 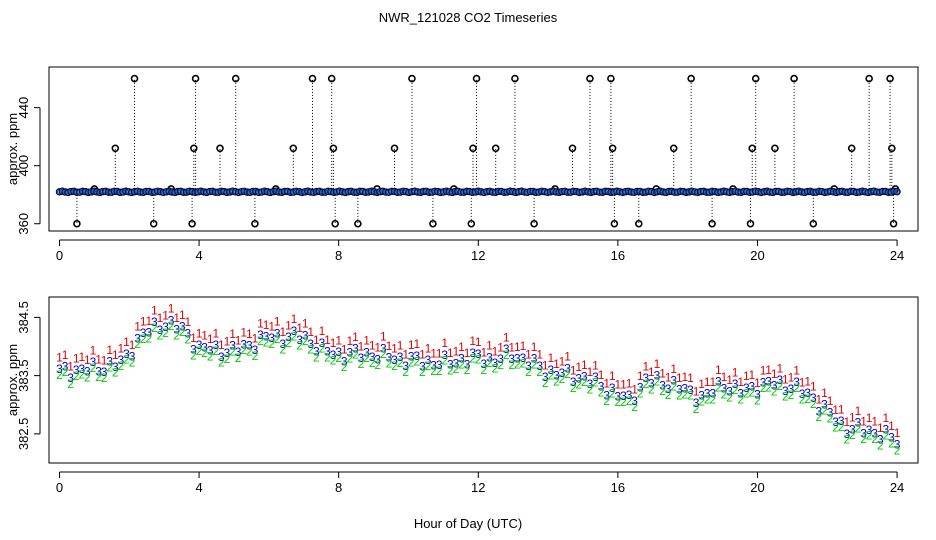 I want to click on top-y-tick-label: 440, so click(x=23, y=108).